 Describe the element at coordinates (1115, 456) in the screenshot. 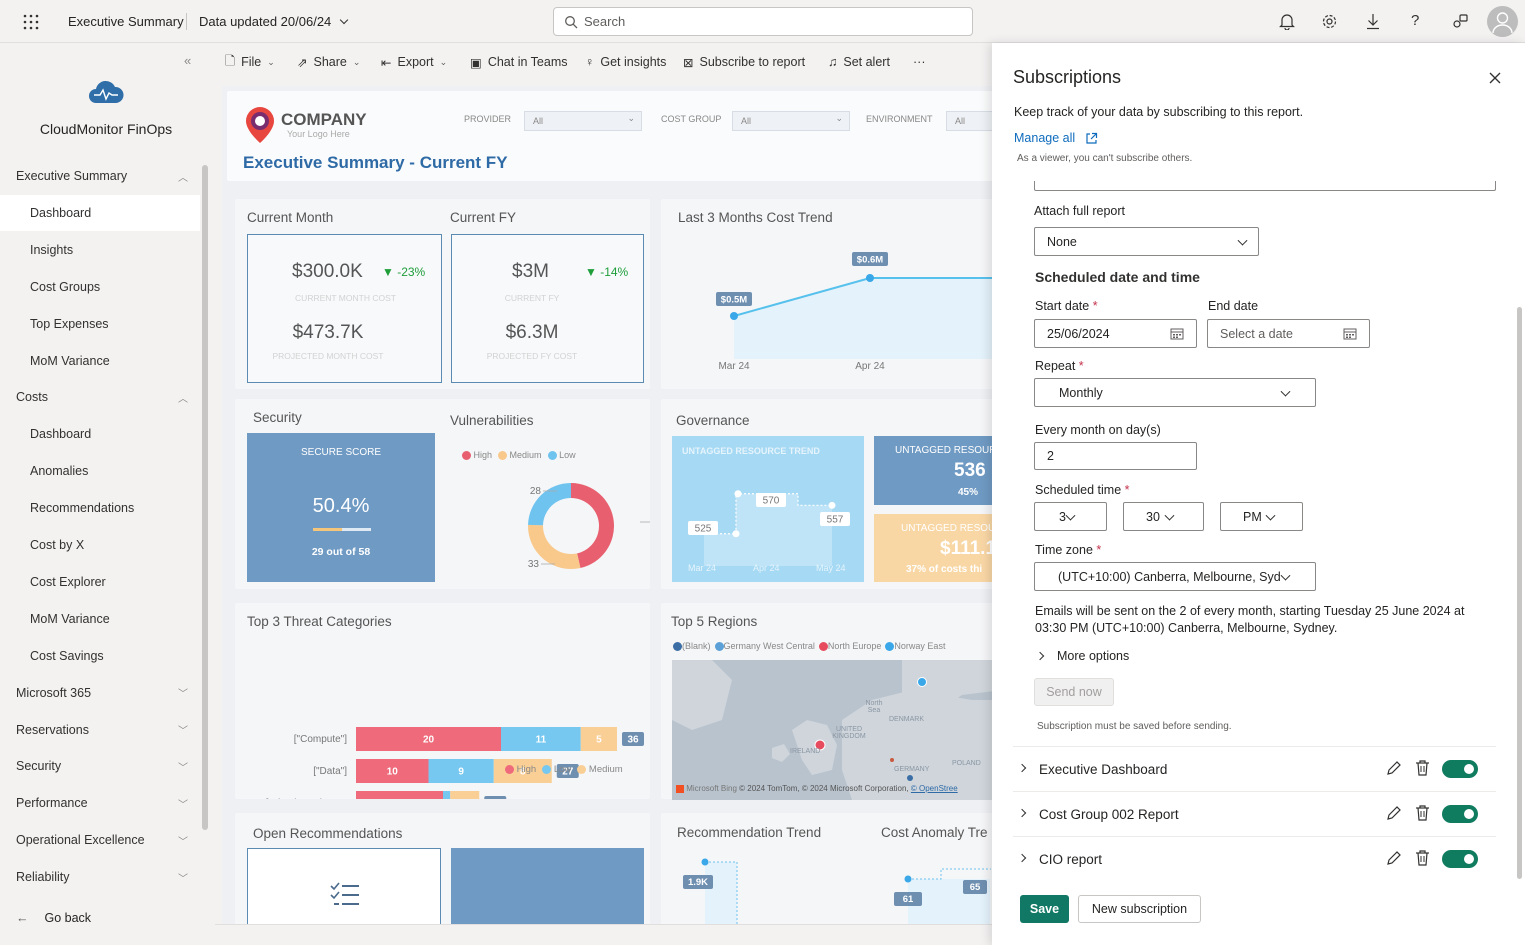

I see `day-input: 2` at that location.